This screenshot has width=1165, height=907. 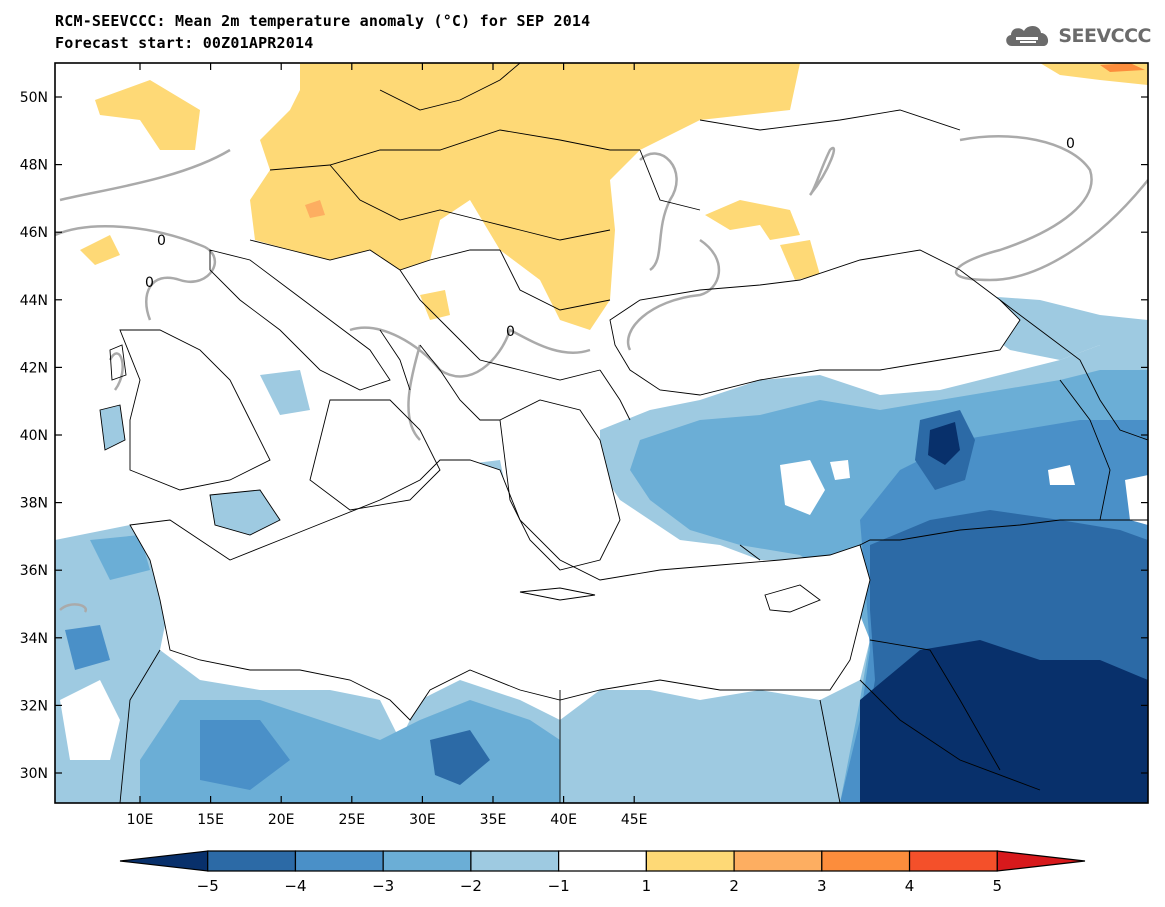 I want to click on seevccc-logo: SEEVCCC, so click(x=1076, y=36).